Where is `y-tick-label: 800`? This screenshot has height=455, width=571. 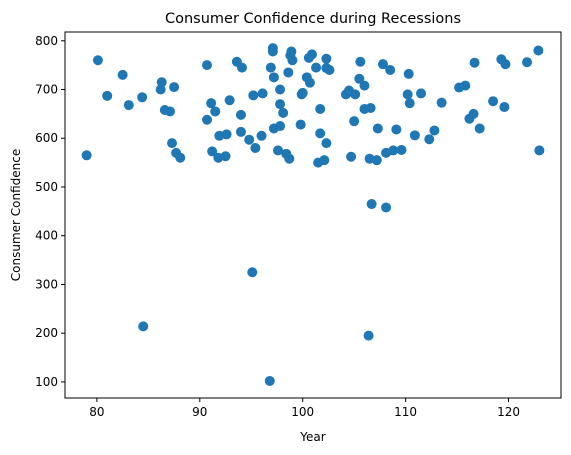 y-tick-label: 800 is located at coordinates (46, 41).